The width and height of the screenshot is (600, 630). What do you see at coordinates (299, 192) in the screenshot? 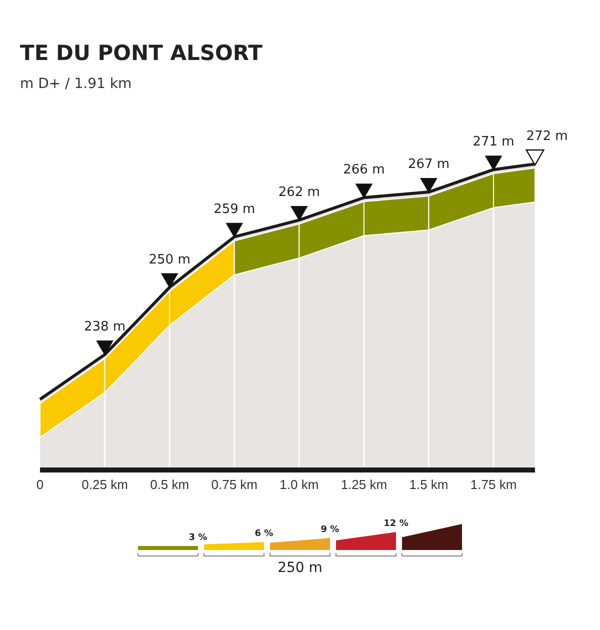
I see `data-label: 262 m` at bounding box center [299, 192].